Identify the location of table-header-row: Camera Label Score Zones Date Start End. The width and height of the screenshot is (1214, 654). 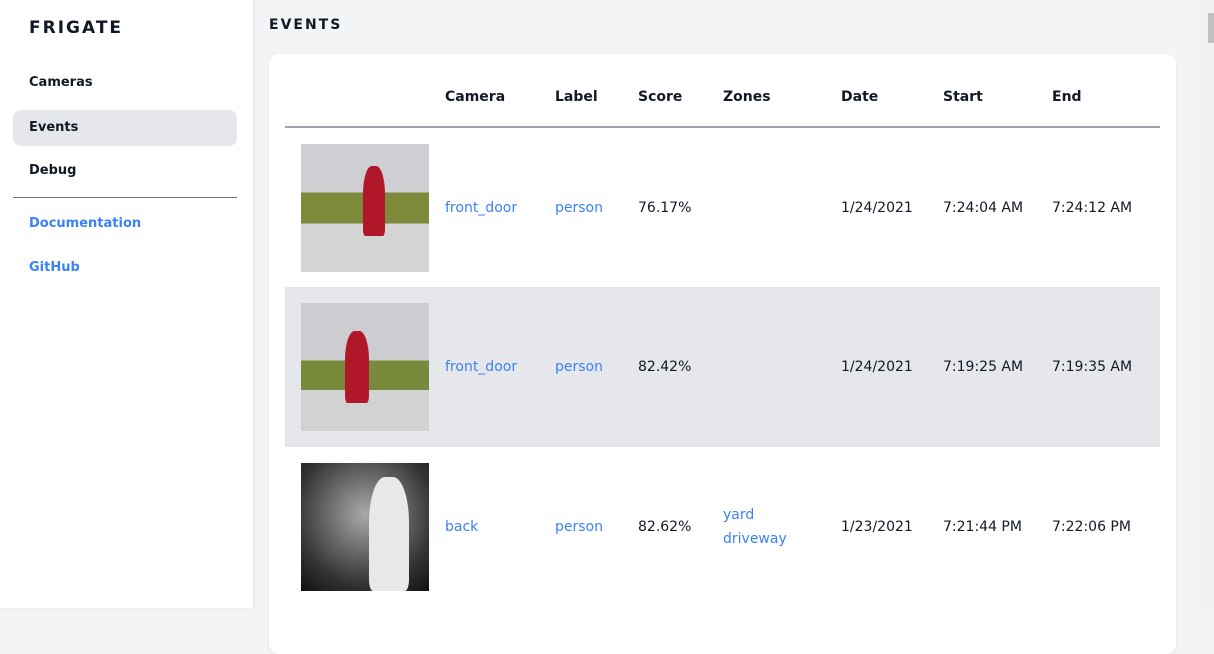
(722, 91).